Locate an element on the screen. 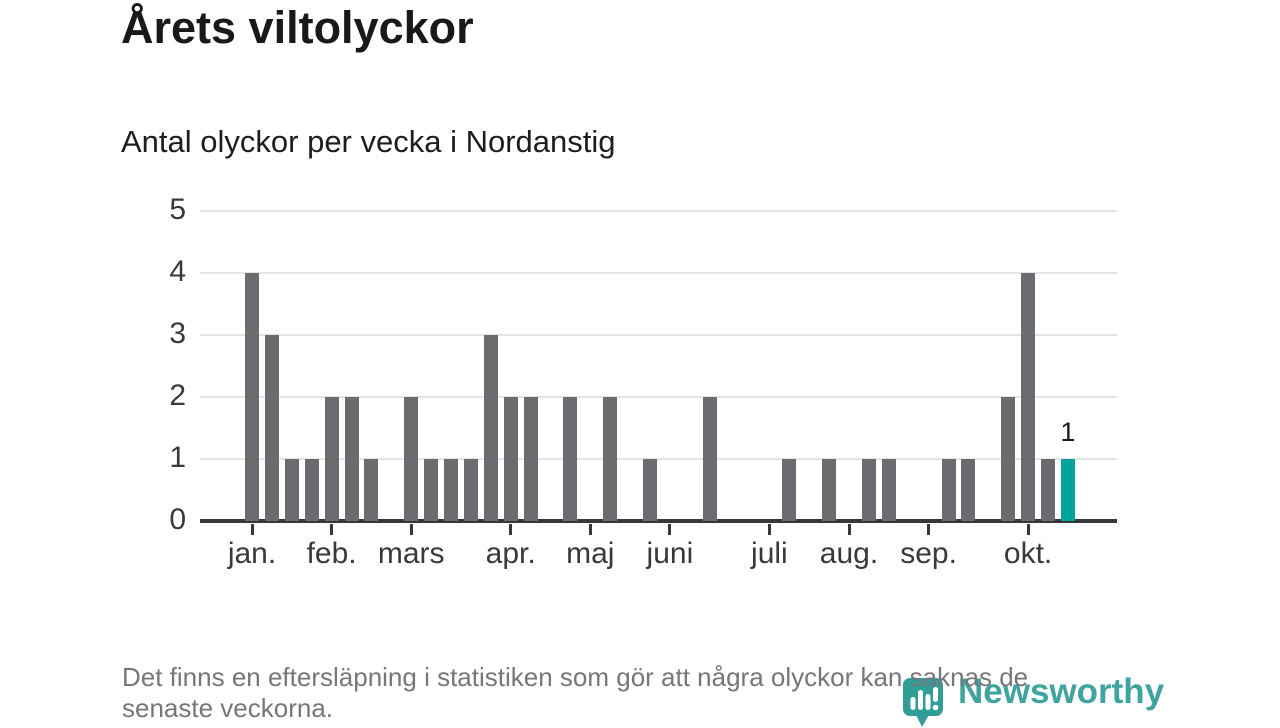 The height and width of the screenshot is (728, 1280). x-axis-label: mars is located at coordinates (411, 553).